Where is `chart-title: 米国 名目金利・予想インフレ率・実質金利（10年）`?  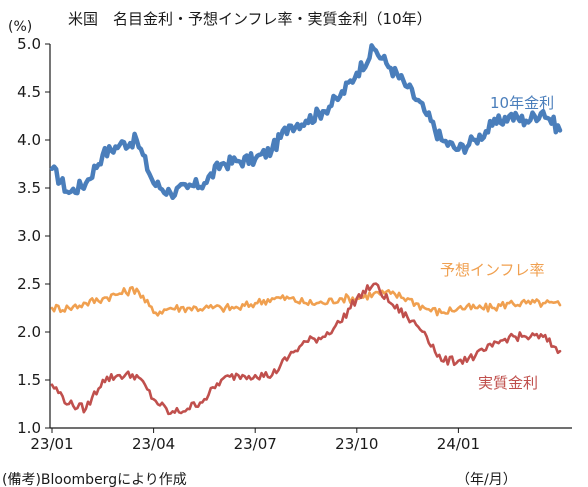
chart-title: 米国 名目金利・予想インフレ率・実質金利（10年） is located at coordinates (250, 19).